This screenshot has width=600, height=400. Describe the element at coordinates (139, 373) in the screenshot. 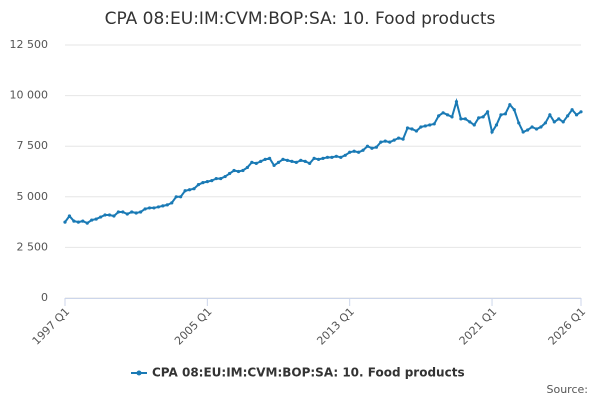

I see `legend-marker` at that location.